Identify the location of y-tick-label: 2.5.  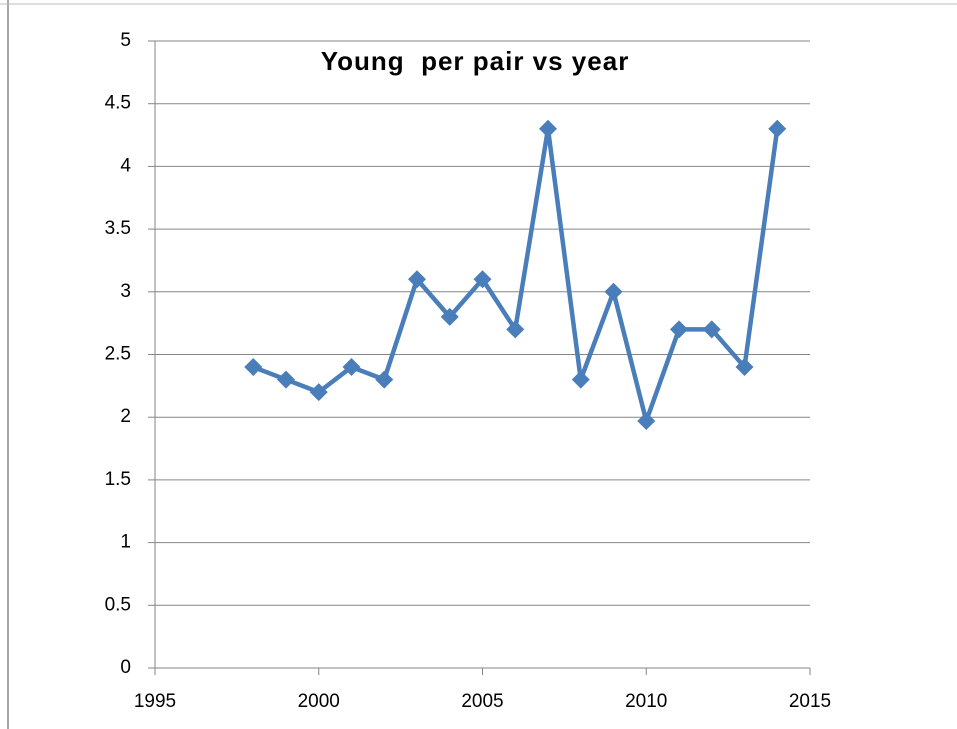
(118, 354).